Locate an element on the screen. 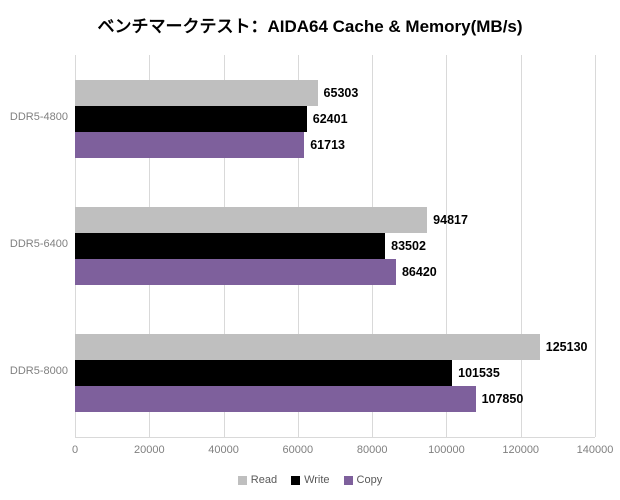 Image resolution: width=620 pixels, height=500 pixels. category-label-ddr5-4800: DDR5-4800 is located at coordinates (38, 116).